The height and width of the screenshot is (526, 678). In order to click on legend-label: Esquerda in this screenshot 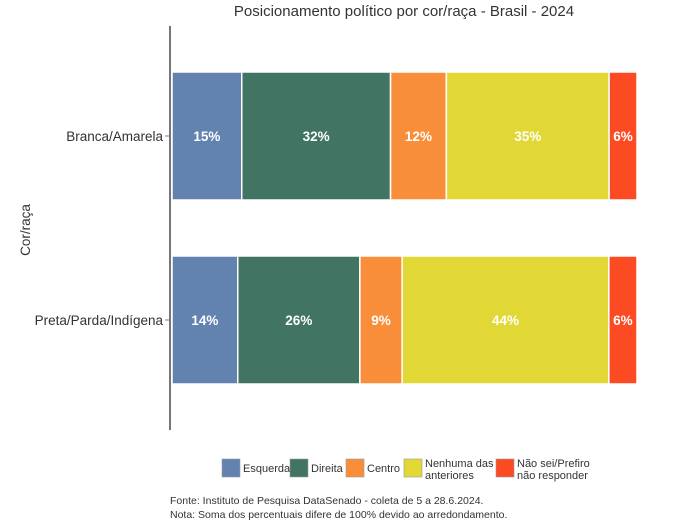, I will do `click(267, 469)`.